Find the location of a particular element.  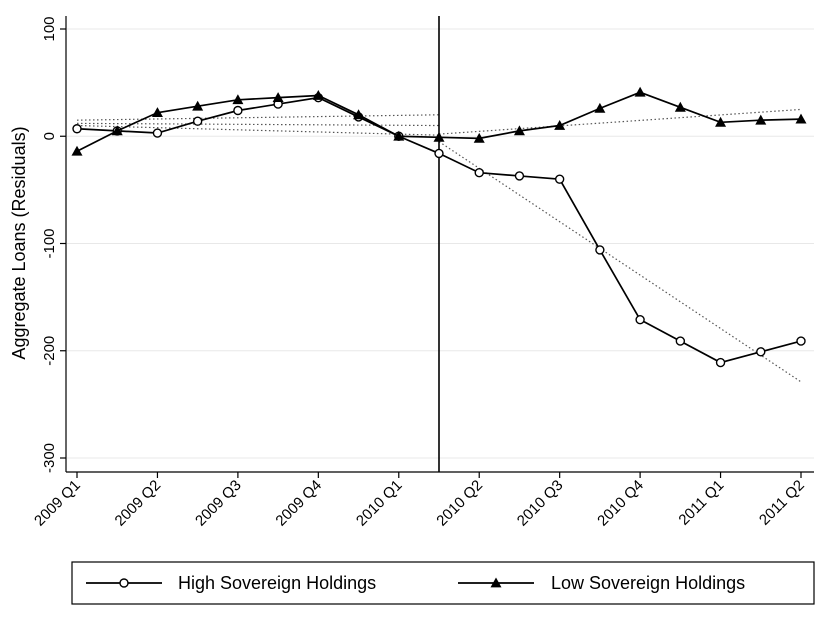

legend-item: High Sovereign Holdings is located at coordinates (231, 583).